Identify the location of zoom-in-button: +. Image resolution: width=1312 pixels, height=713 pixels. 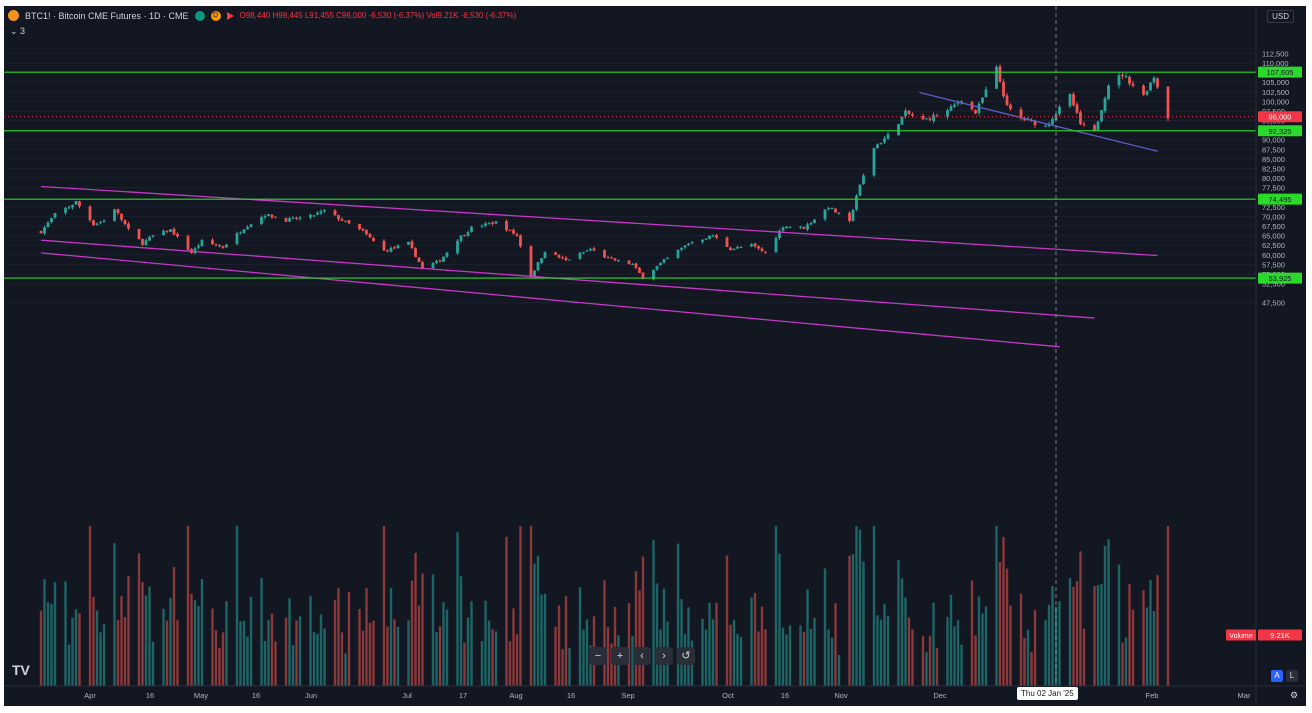
(620, 656).